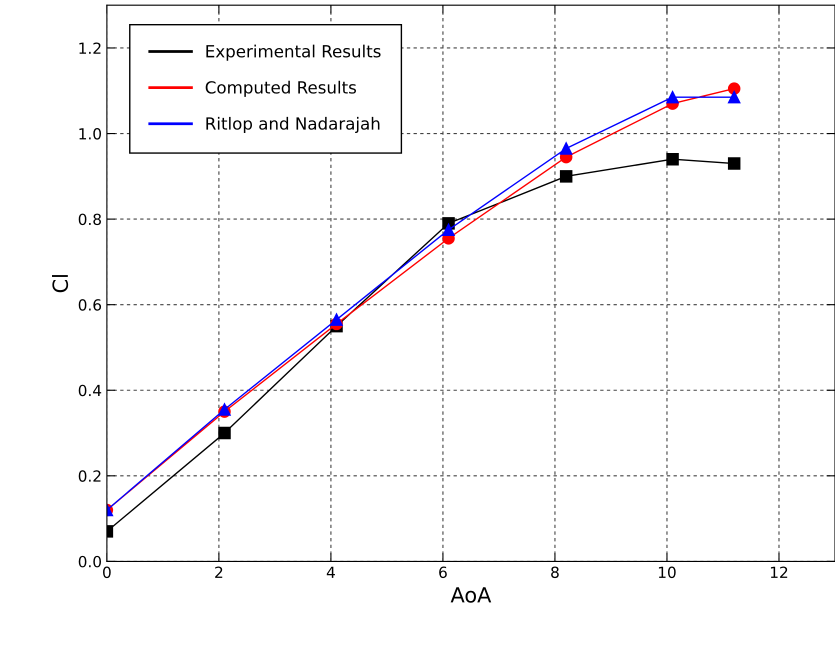  I want to click on y-tick-label: 1.0, so click(90, 134).